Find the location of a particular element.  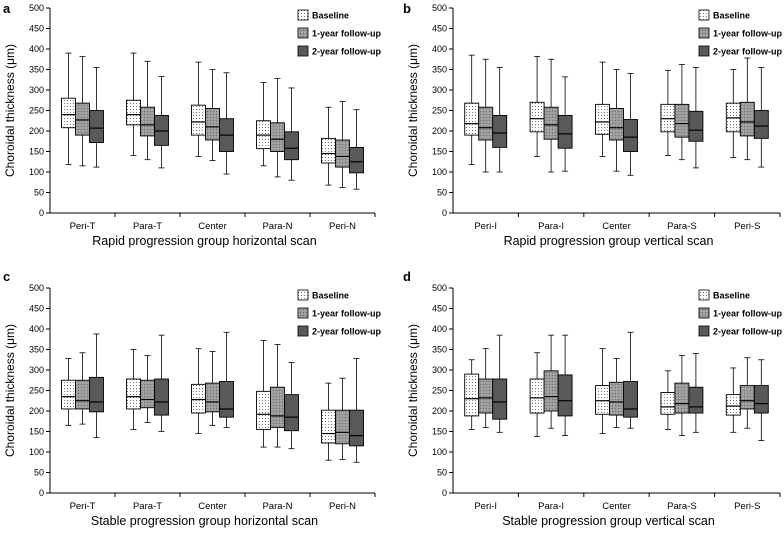

panel-letter: a is located at coordinates (7, 8).